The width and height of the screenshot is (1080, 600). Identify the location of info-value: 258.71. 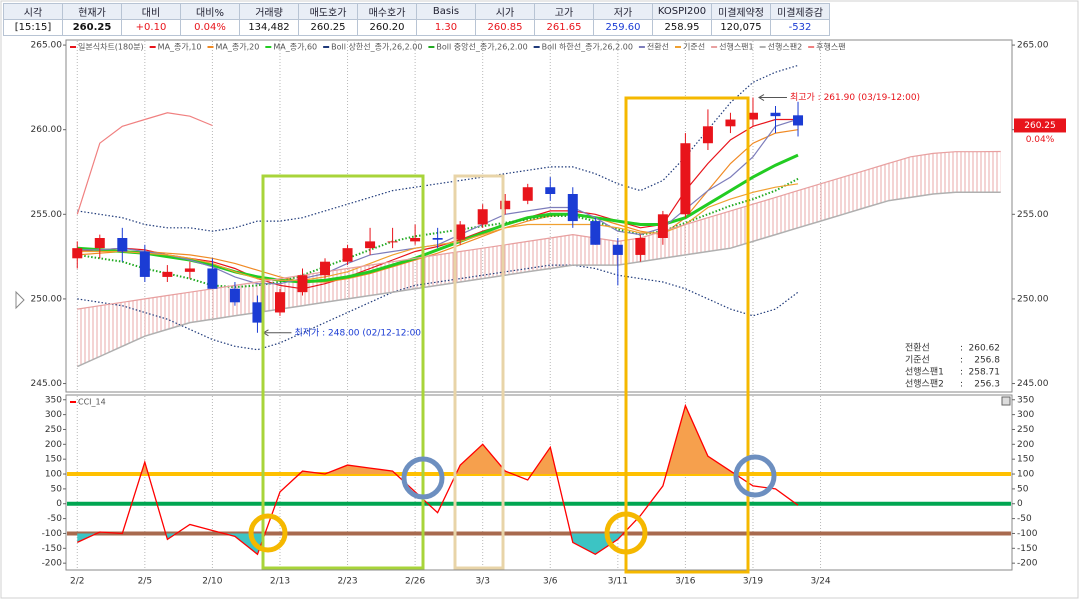
(985, 373).